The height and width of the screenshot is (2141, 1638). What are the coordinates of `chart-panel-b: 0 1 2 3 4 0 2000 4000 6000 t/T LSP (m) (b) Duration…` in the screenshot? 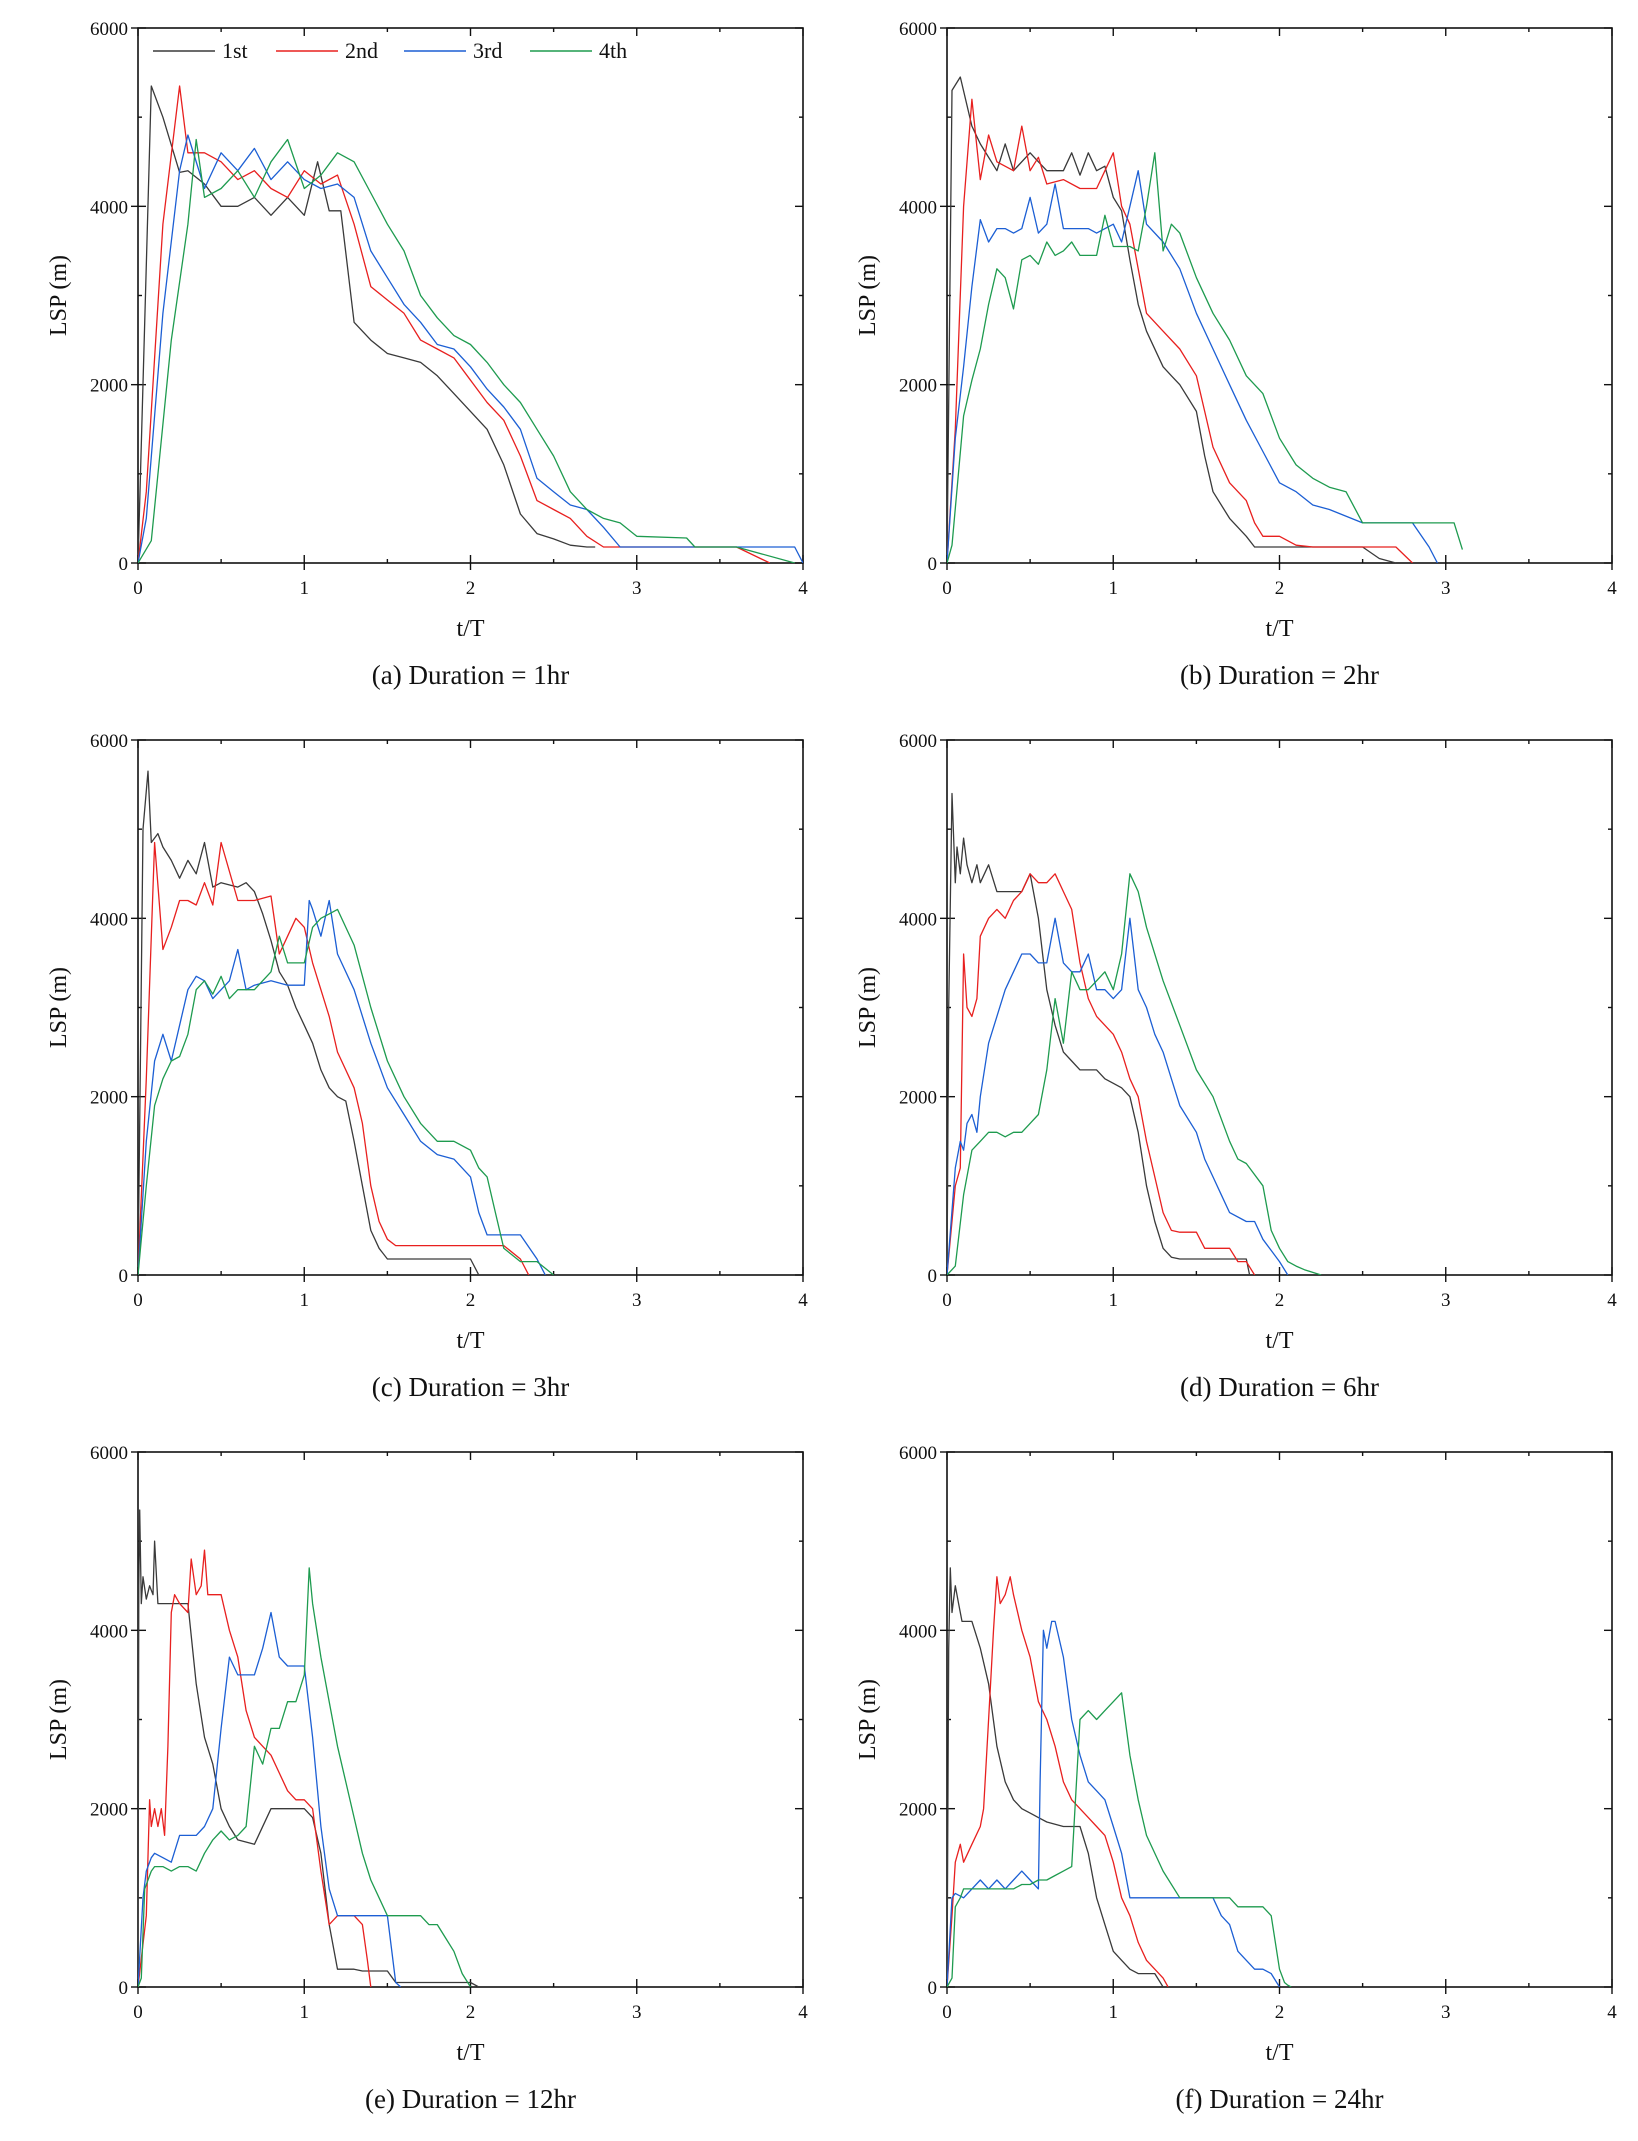 It's located at (1236, 354).